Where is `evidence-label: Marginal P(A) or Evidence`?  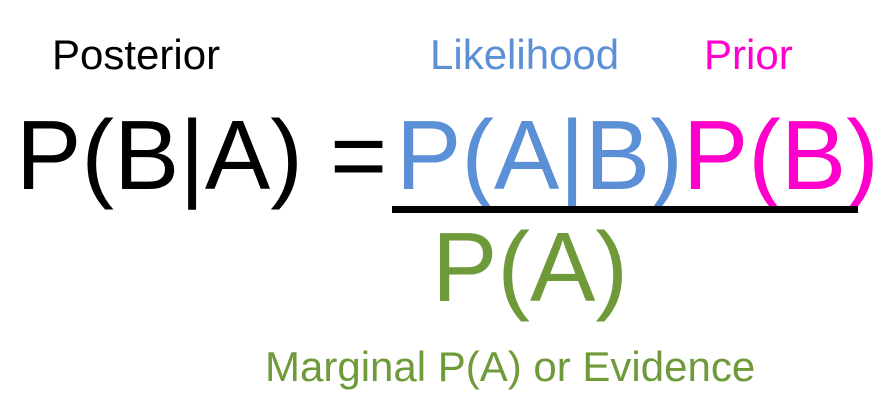
evidence-label: Marginal P(A) or Evidence is located at coordinates (510, 366).